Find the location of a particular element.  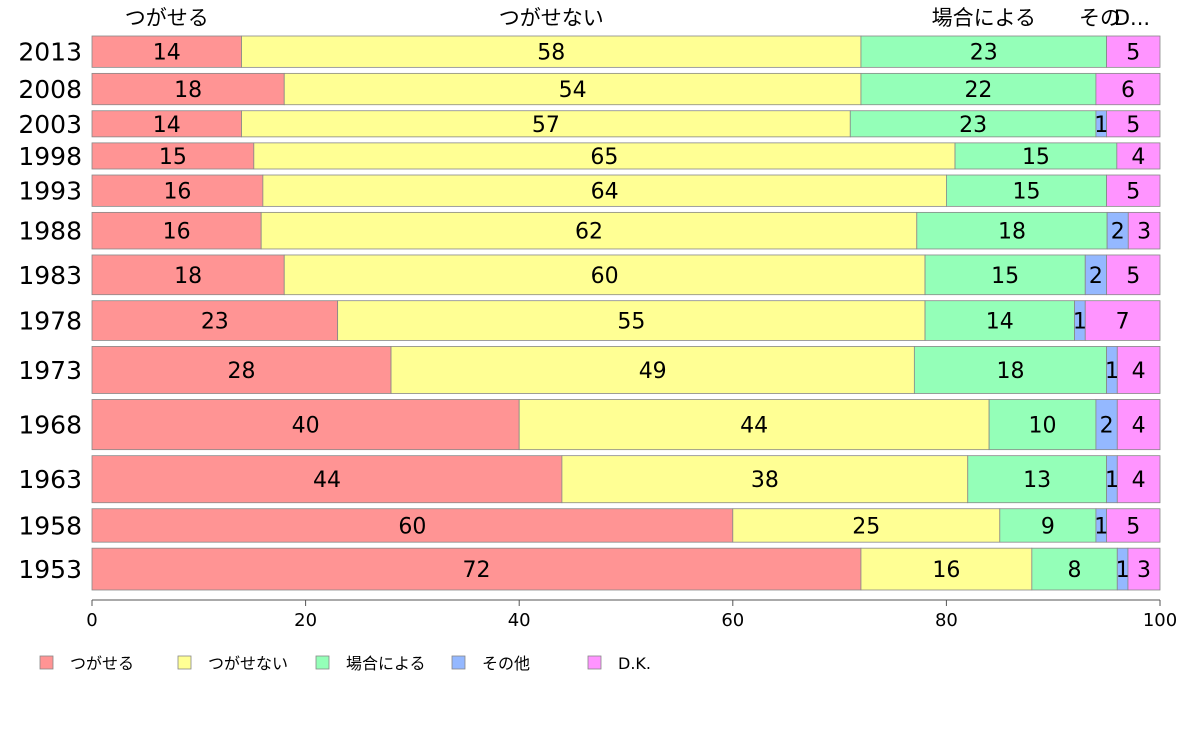

year-label: 1973 is located at coordinates (50, 370).